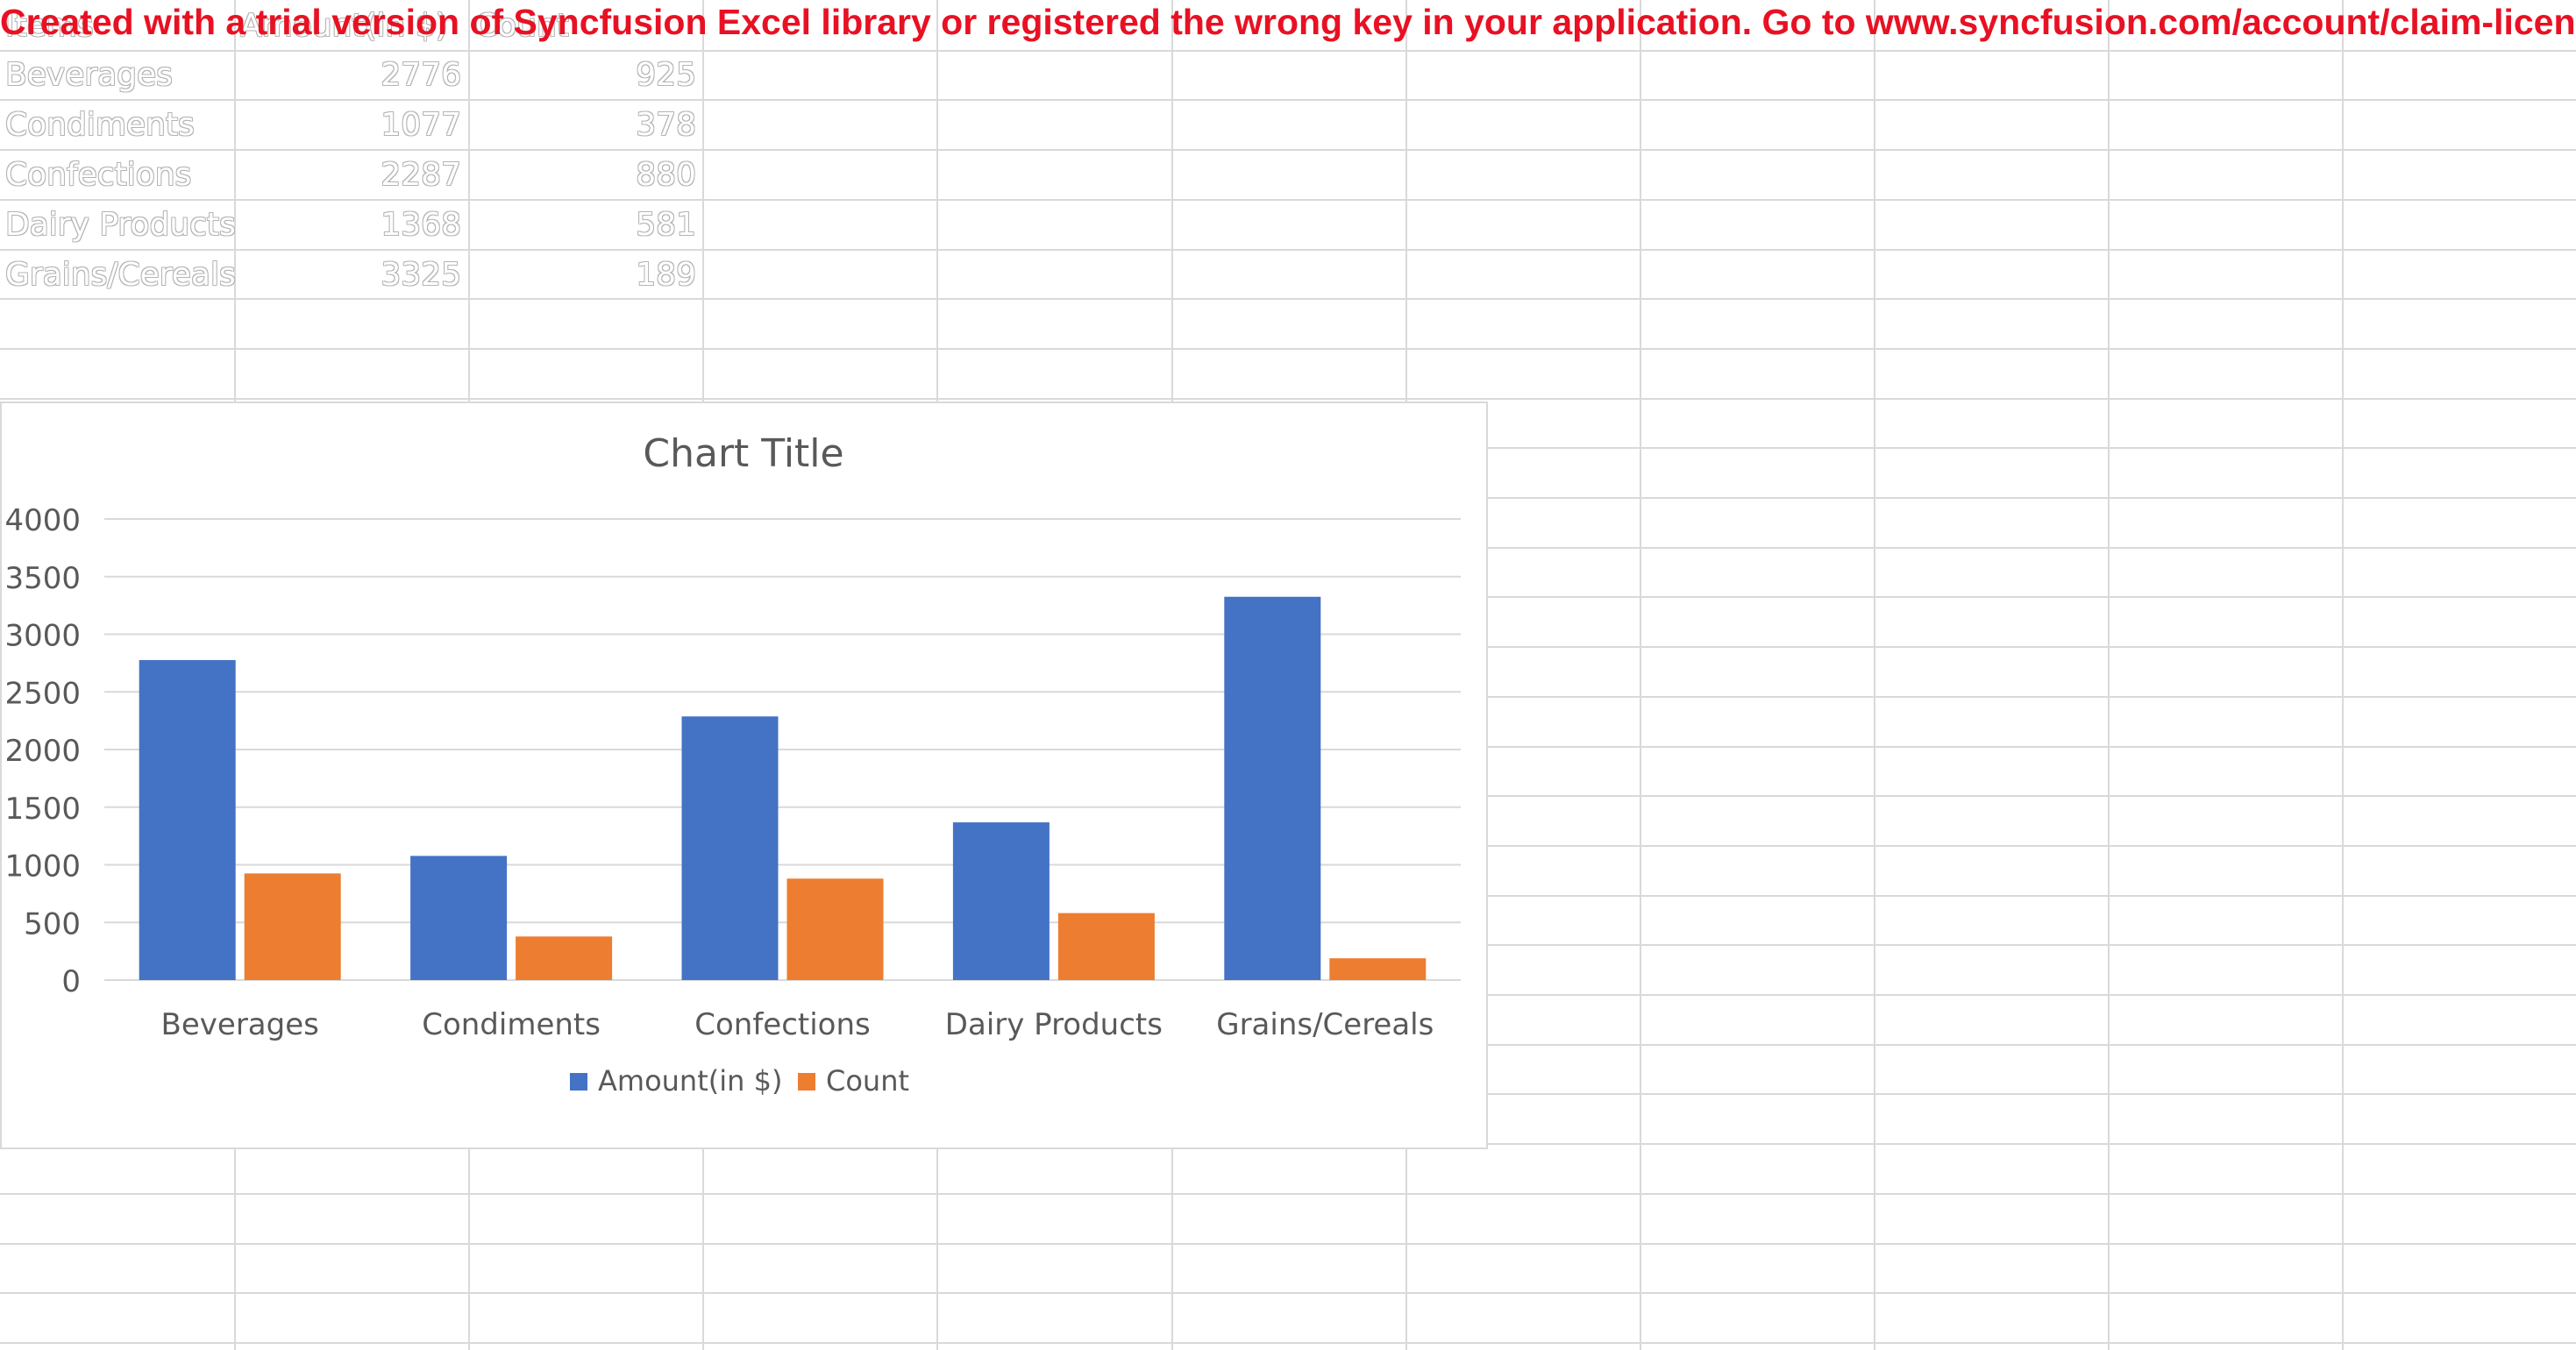 This screenshot has height=1350, width=2576. Describe the element at coordinates (42, 810) in the screenshot. I see `y-tick-label: 1500` at that location.